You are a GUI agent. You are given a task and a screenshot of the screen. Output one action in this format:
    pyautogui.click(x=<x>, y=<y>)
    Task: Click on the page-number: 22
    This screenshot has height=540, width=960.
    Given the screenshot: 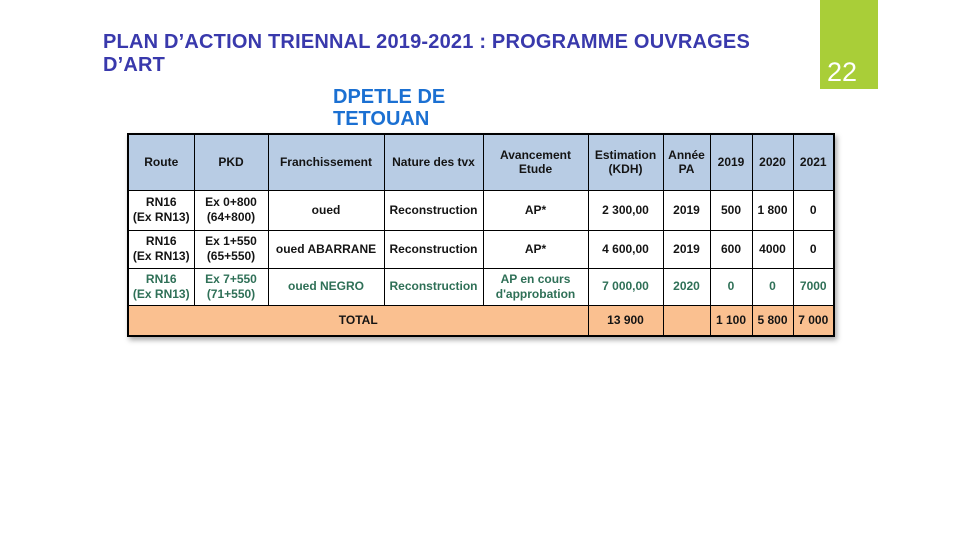 What is the action you would take?
    pyautogui.click(x=842, y=72)
    